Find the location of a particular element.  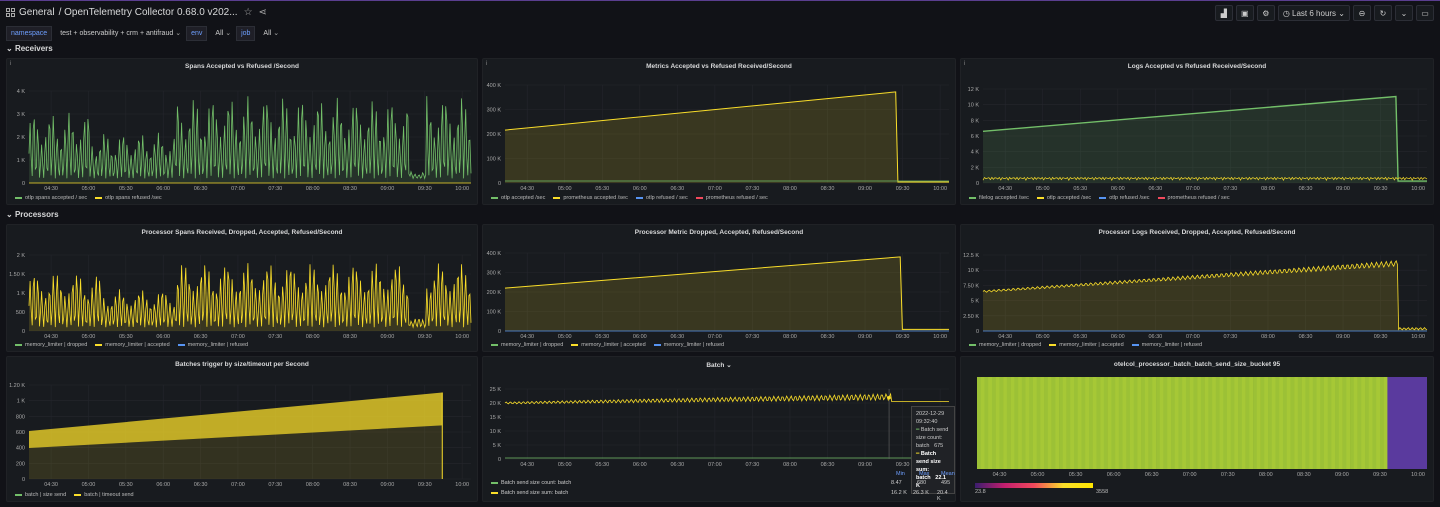

x-tick-label: 05:00 is located at coordinates (565, 189).